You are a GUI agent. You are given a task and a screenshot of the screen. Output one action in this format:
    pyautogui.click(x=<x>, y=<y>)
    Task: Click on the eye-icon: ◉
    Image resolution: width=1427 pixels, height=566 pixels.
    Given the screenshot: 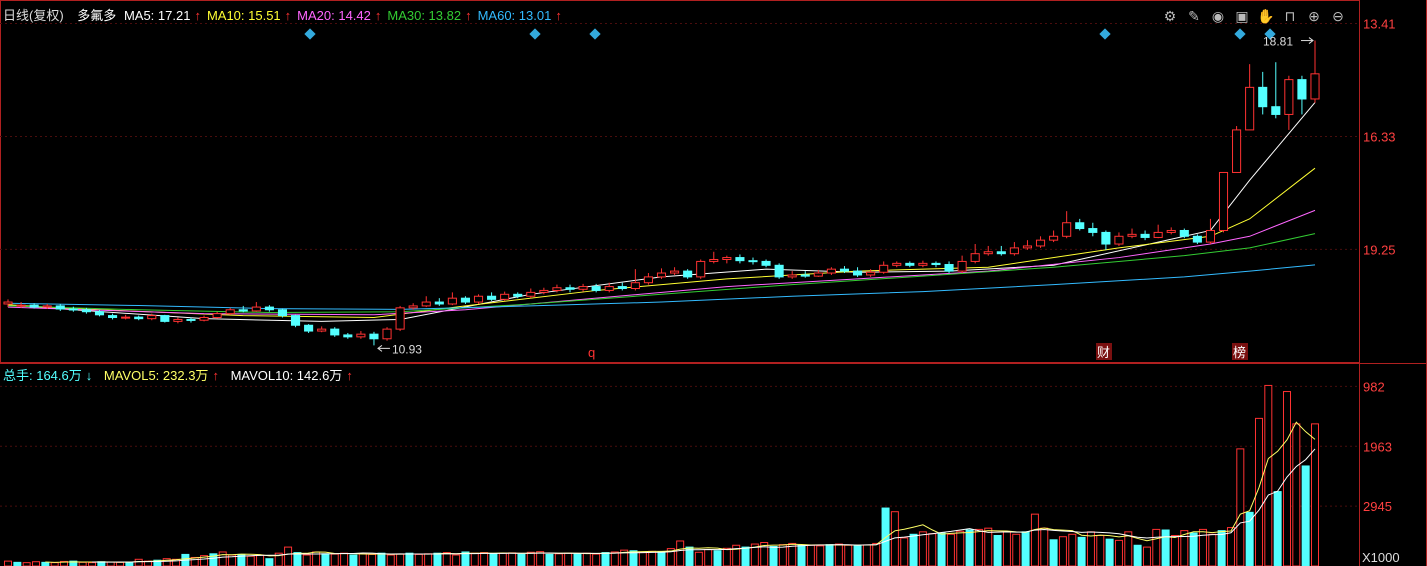 What is the action you would take?
    pyautogui.click(x=1218, y=15)
    